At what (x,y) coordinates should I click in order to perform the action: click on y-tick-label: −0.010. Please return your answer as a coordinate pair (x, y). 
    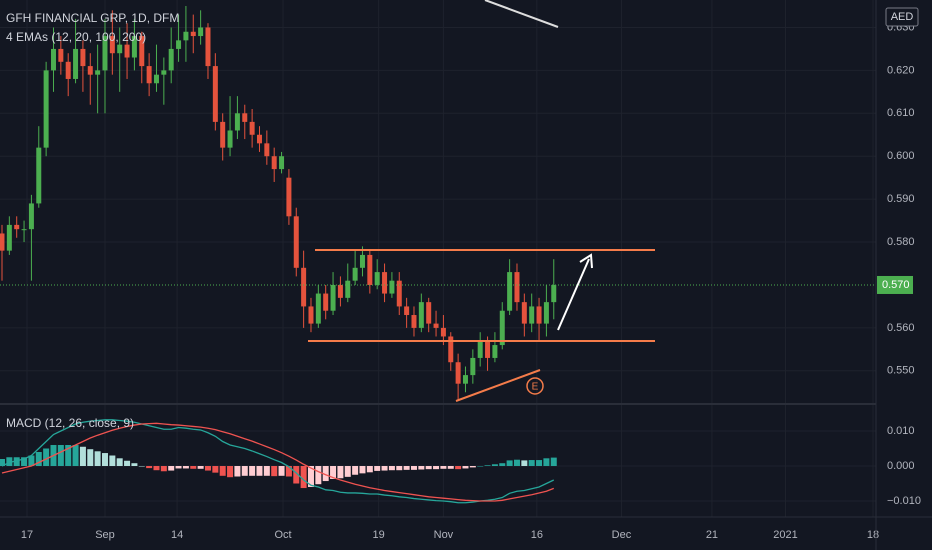
    Looking at the image, I should click on (904, 501).